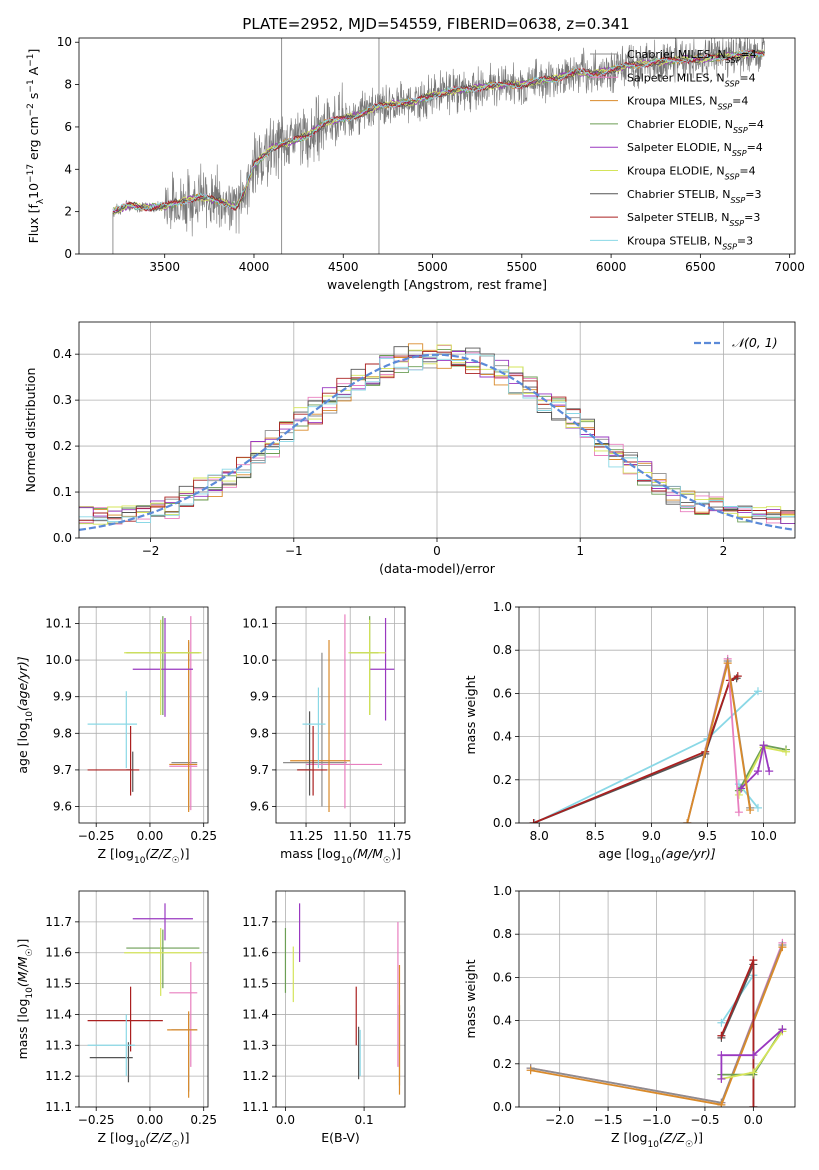 This screenshot has width=819, height=1170. Describe the element at coordinates (539, 836) in the screenshot. I see `x-tick-label: 8.0` at that location.